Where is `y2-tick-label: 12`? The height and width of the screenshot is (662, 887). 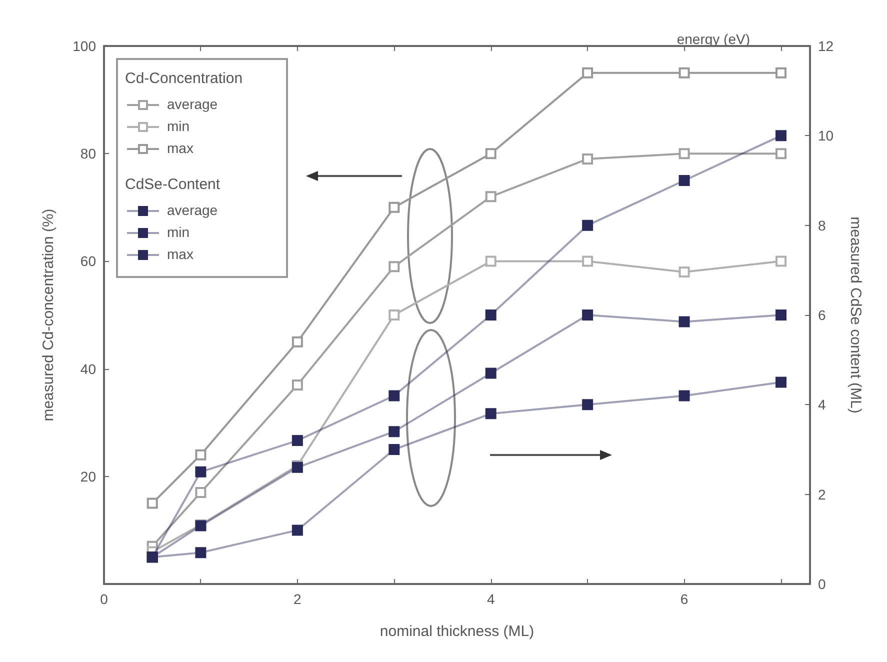 y2-tick-label: 12 is located at coordinates (826, 46).